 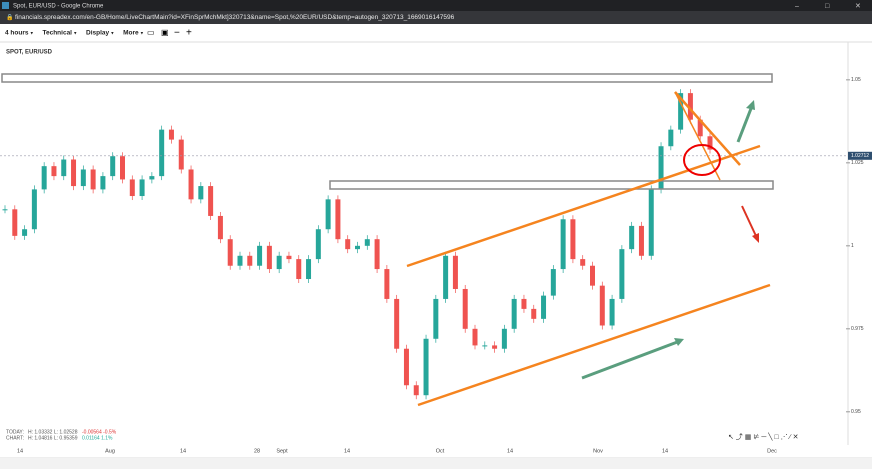 I want to click on stat-text: H: 1.03332 L: 1.02528, so click(x=53, y=432).